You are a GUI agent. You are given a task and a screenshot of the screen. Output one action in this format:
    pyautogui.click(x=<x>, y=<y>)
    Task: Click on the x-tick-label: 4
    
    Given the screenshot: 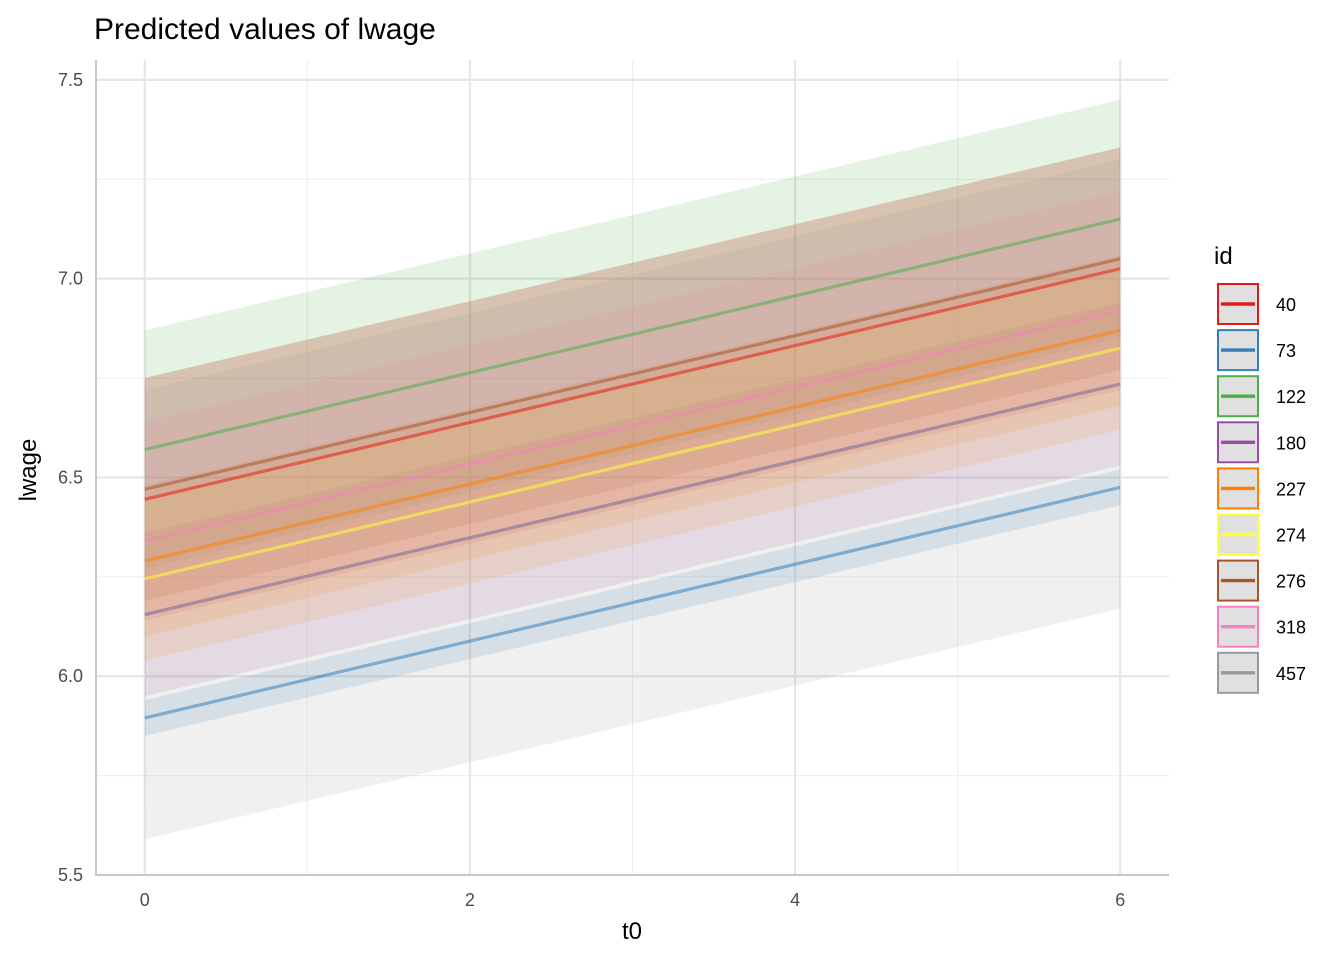 What is the action you would take?
    pyautogui.click(x=795, y=900)
    